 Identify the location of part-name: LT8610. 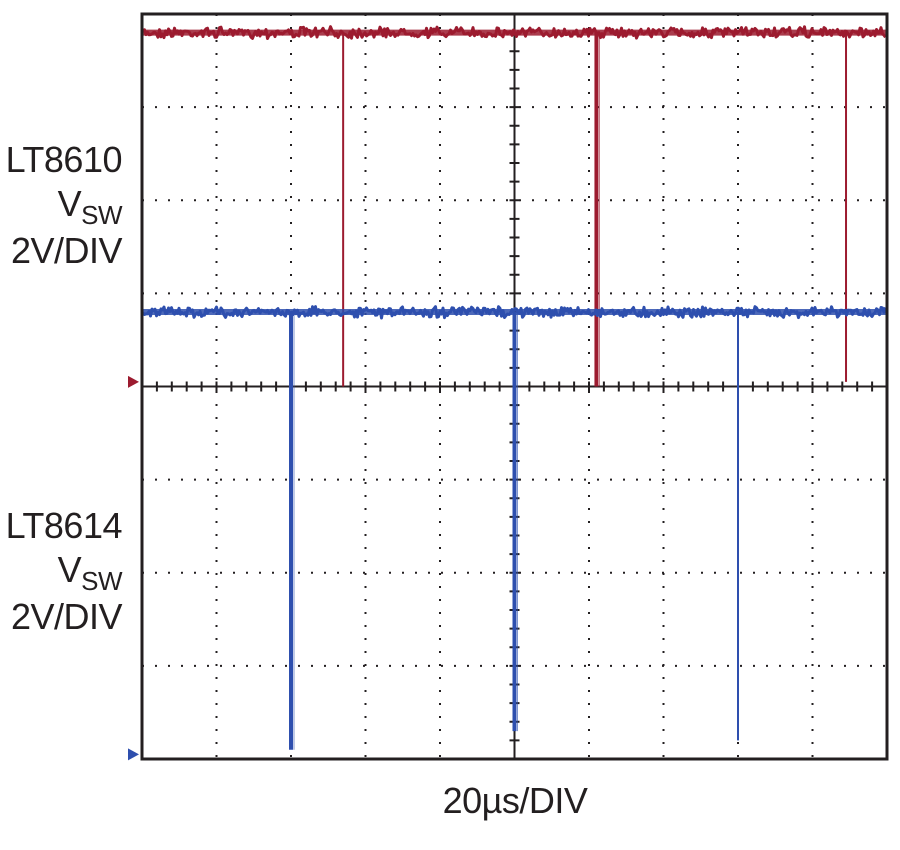
(64, 159).